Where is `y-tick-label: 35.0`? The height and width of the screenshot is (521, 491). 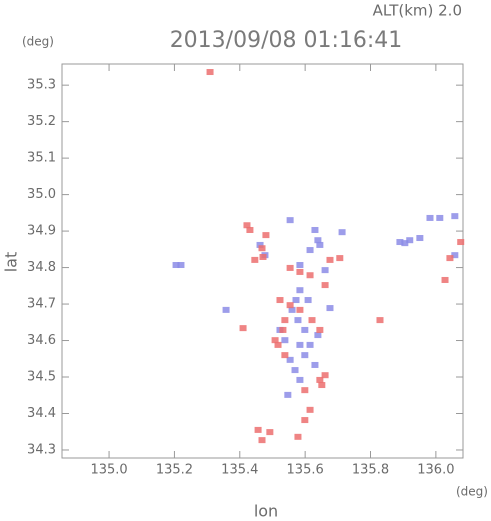 y-tick-label: 35.0 is located at coordinates (41, 194).